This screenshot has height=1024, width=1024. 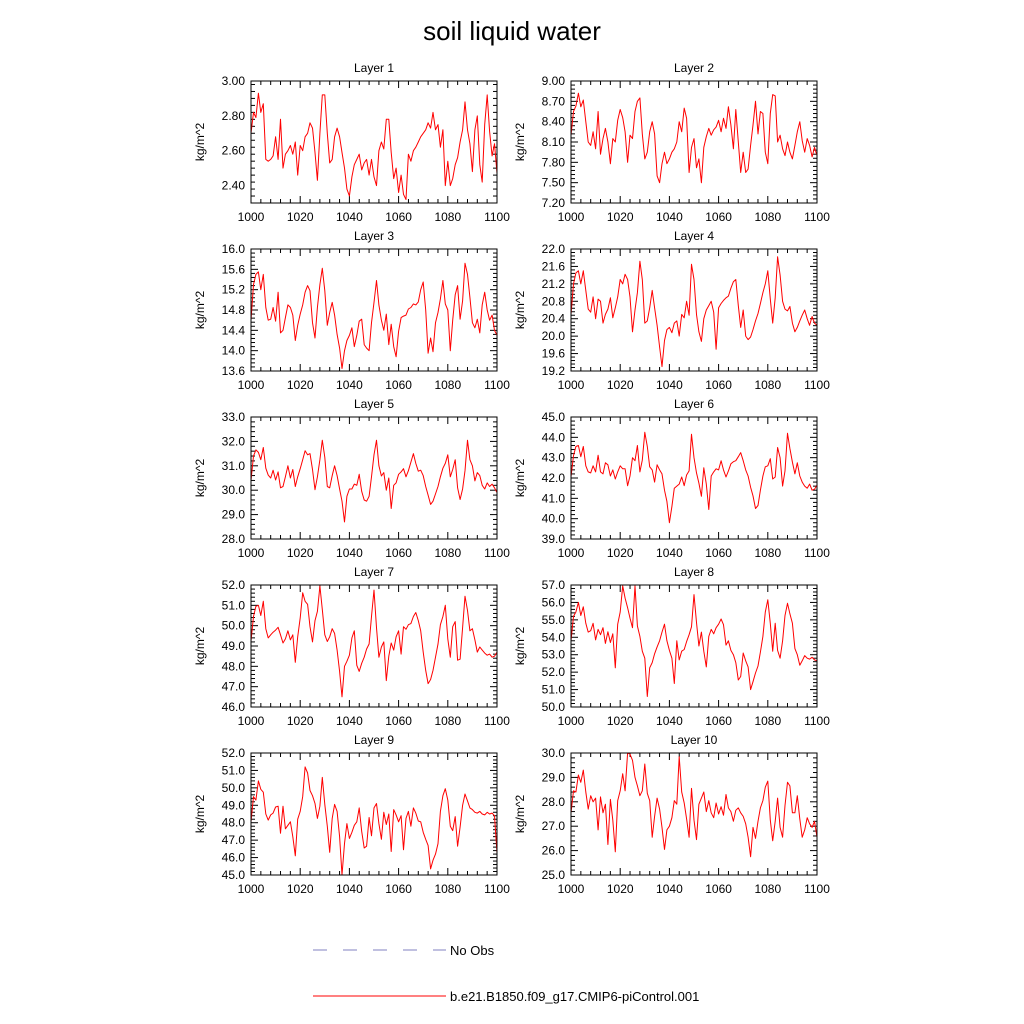 I want to click on panel-title: Layer 5, so click(x=374, y=404).